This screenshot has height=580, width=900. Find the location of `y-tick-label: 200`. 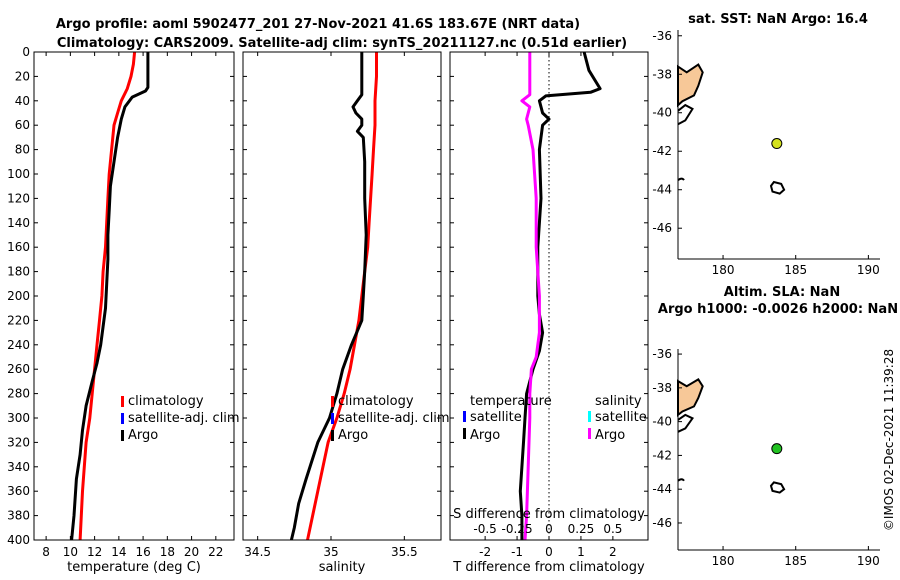

y-tick-label: 200 is located at coordinates (18, 296).